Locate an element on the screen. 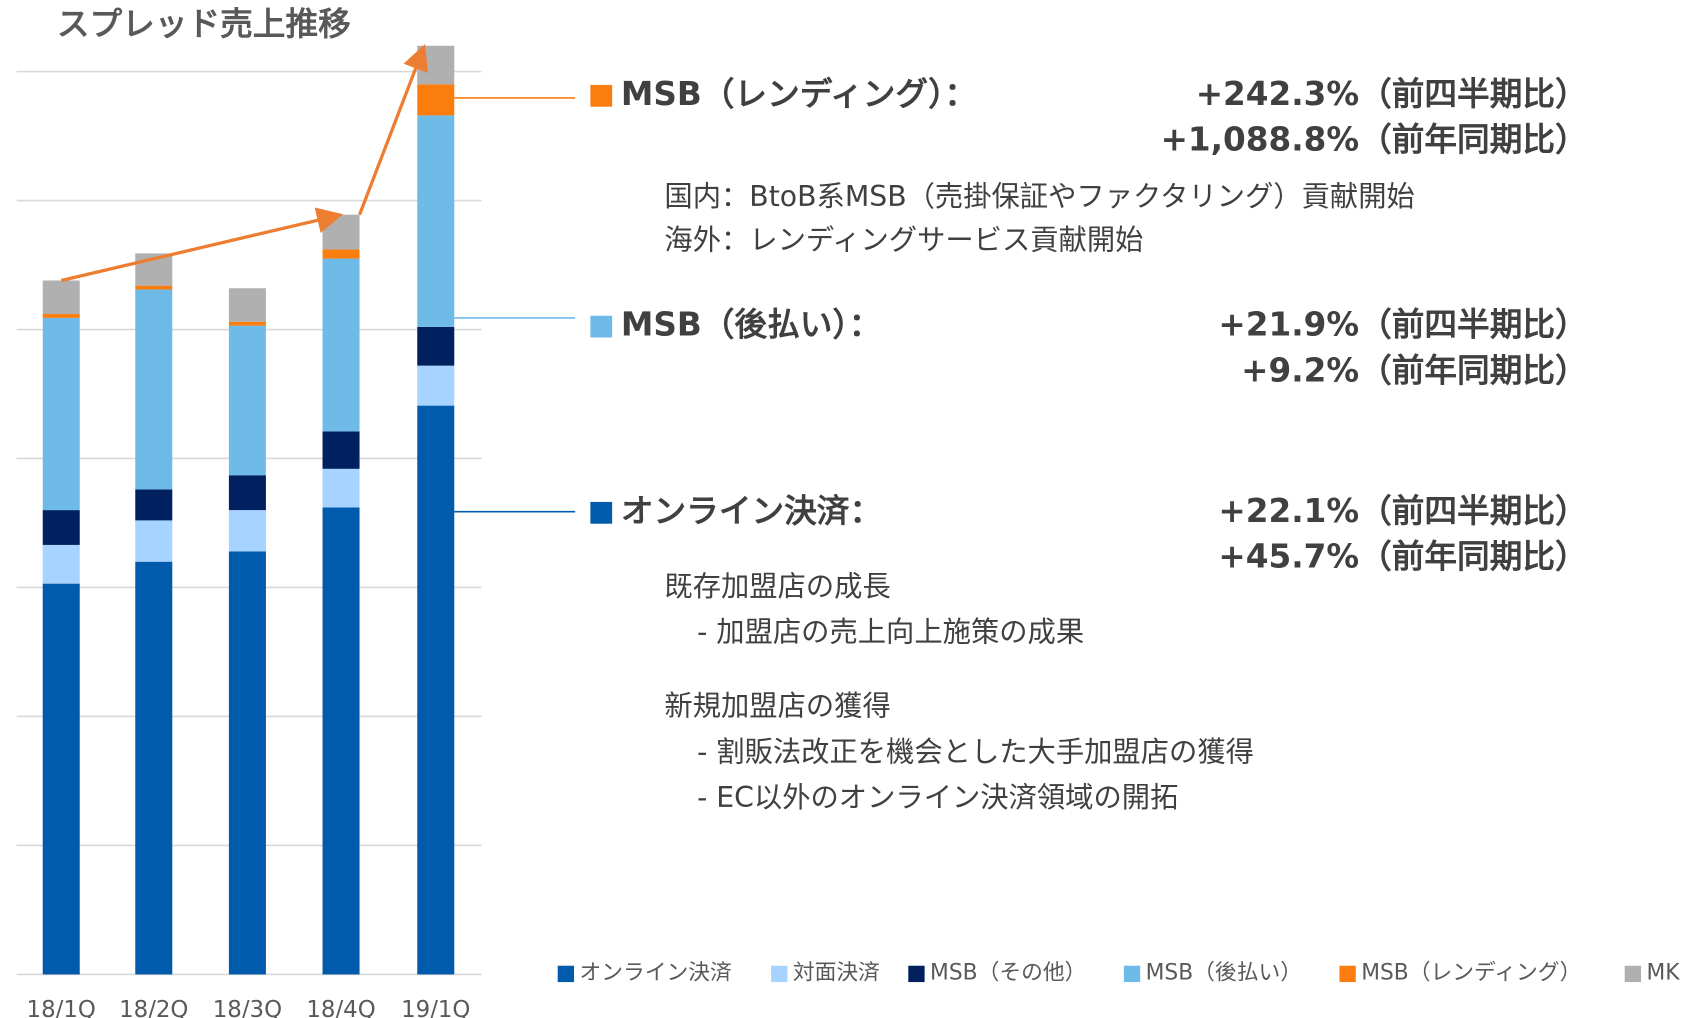  annotation-note: - 加盟店の売上向上施策の成果 is located at coordinates (890, 632).